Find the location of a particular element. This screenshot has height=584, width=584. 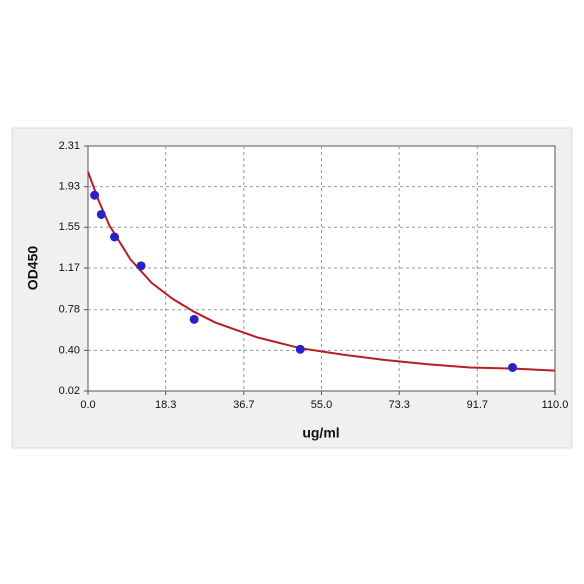

y-tick-label: 0.02 is located at coordinates (69, 391).